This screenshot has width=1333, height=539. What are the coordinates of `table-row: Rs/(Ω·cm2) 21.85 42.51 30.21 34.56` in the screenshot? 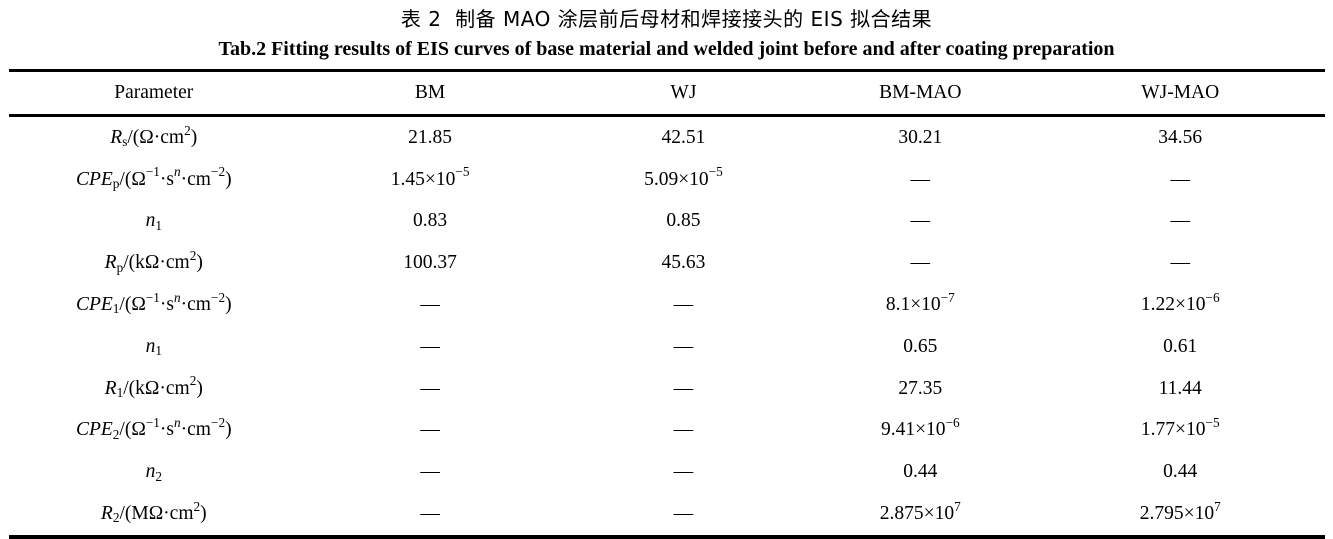 It's located at (667, 137).